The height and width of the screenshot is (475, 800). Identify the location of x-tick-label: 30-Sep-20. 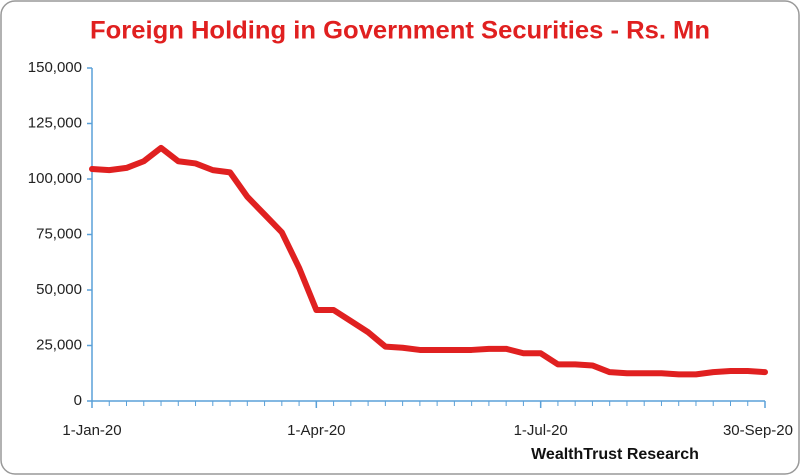
(758, 430).